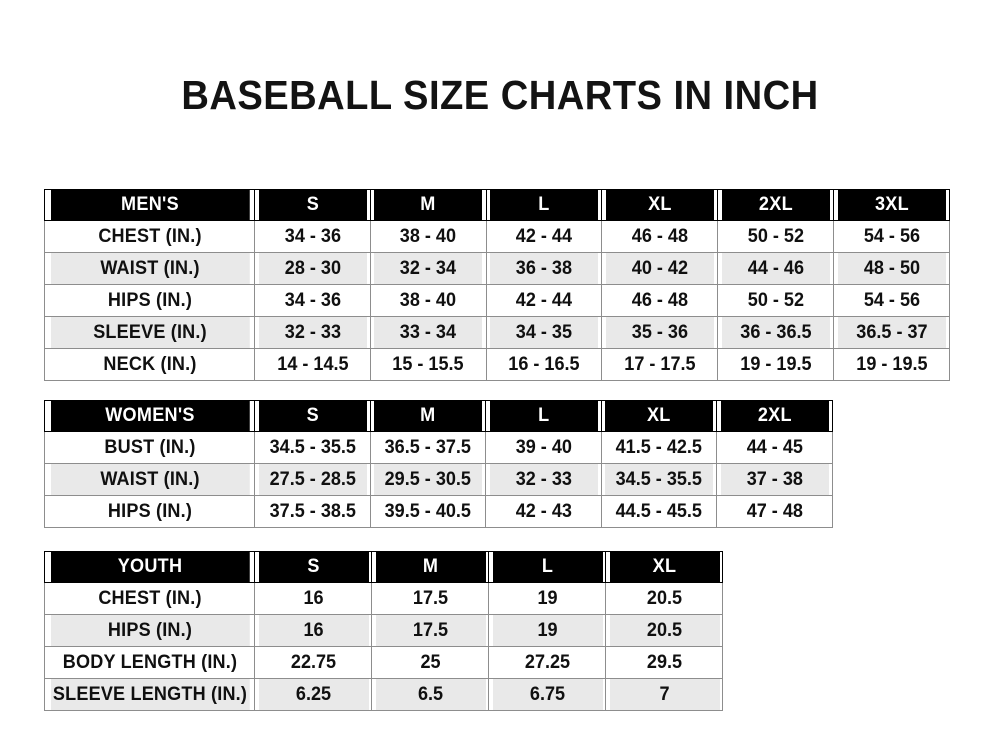 Image resolution: width=1000 pixels, height=752 pixels. What do you see at coordinates (660, 205) in the screenshot?
I see `mens-size-header-xl: XL` at bounding box center [660, 205].